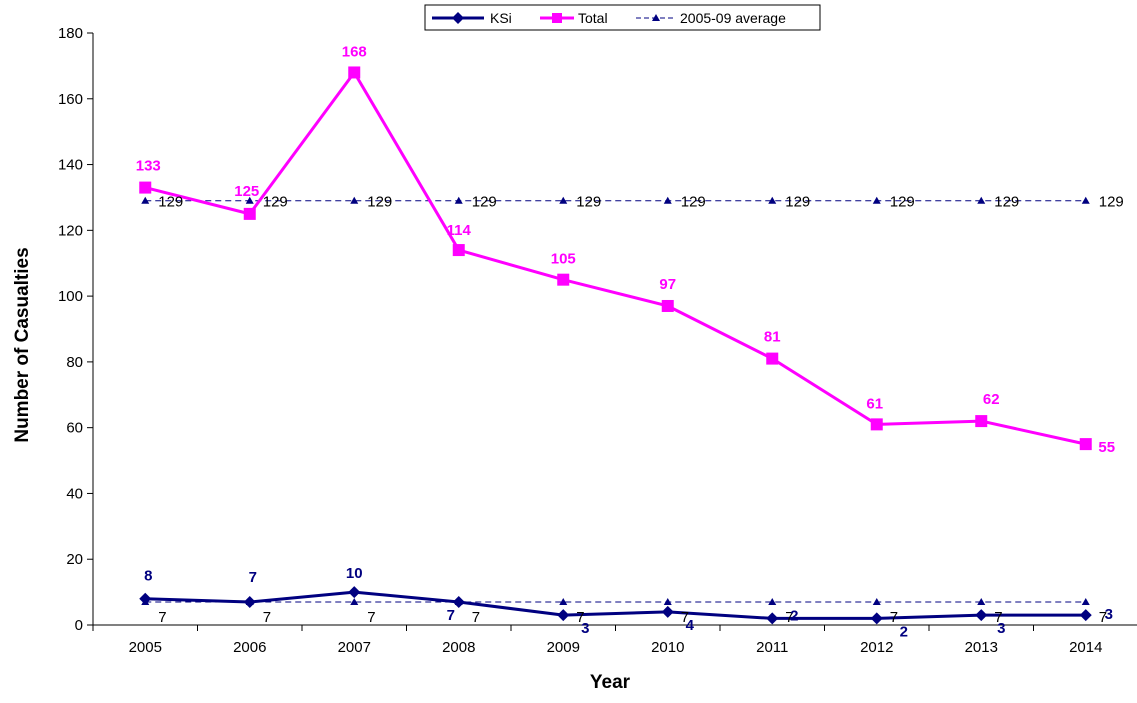  What do you see at coordinates (1106, 447) in the screenshot?
I see `total-data-label: 55` at bounding box center [1106, 447].